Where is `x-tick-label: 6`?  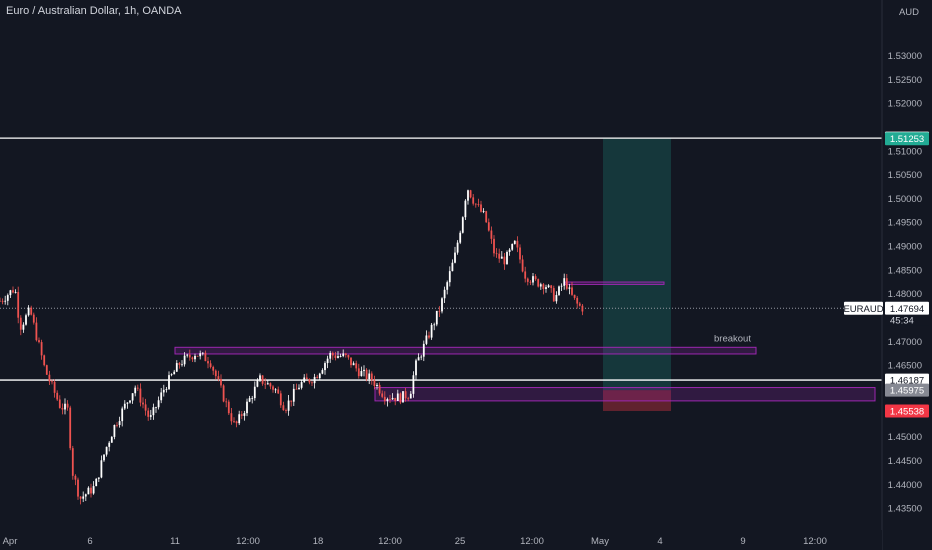
x-tick-label: 6 is located at coordinates (89, 541).